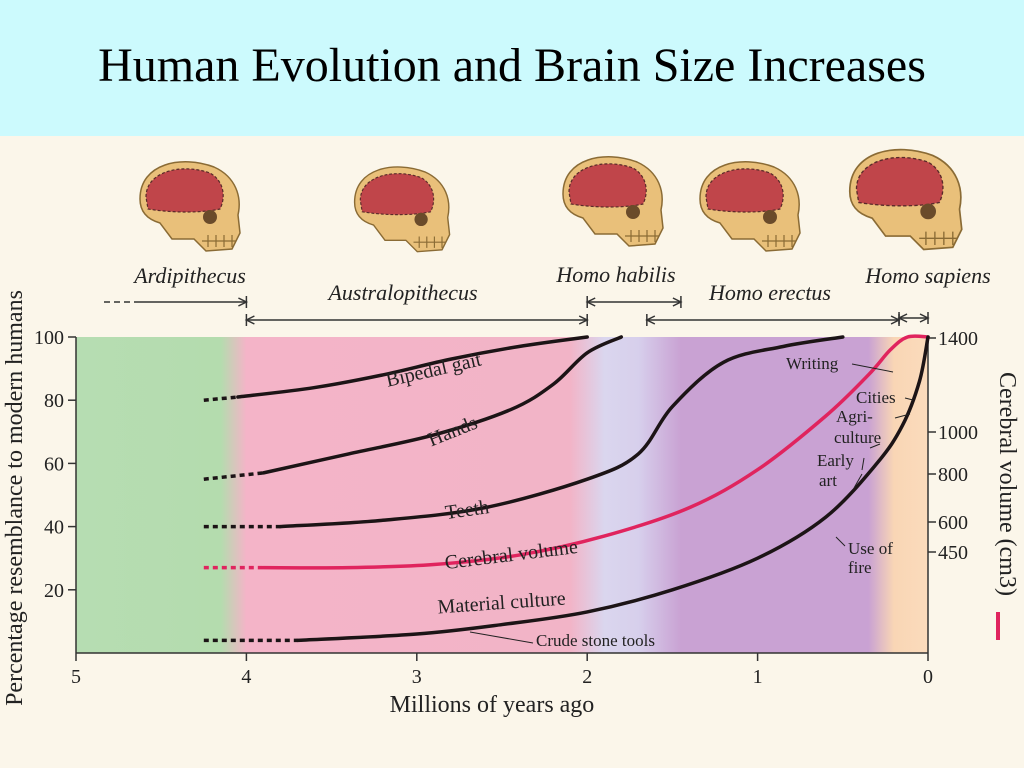  What do you see at coordinates (587, 677) in the screenshot?
I see `x-tick-label: 2` at bounding box center [587, 677].